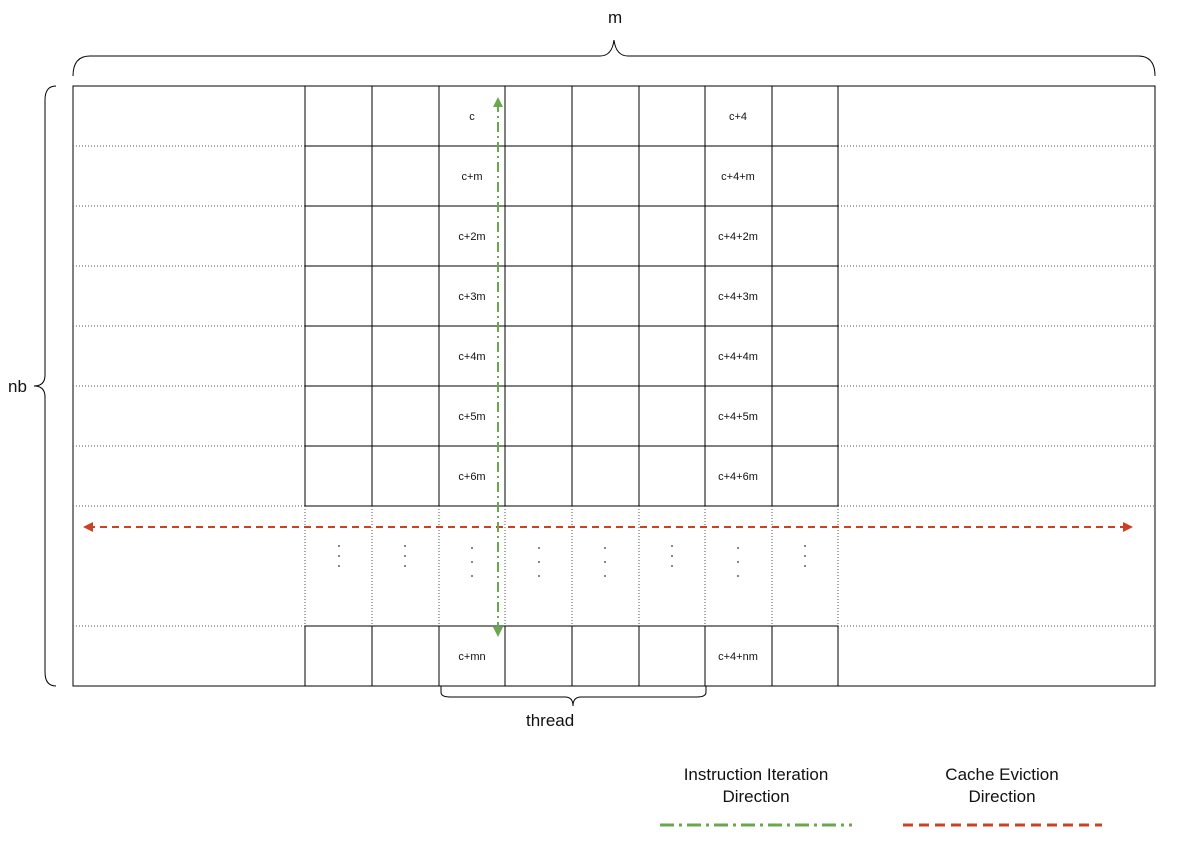 This screenshot has height=850, width=1200. I want to click on m-label: m, so click(615, 17).